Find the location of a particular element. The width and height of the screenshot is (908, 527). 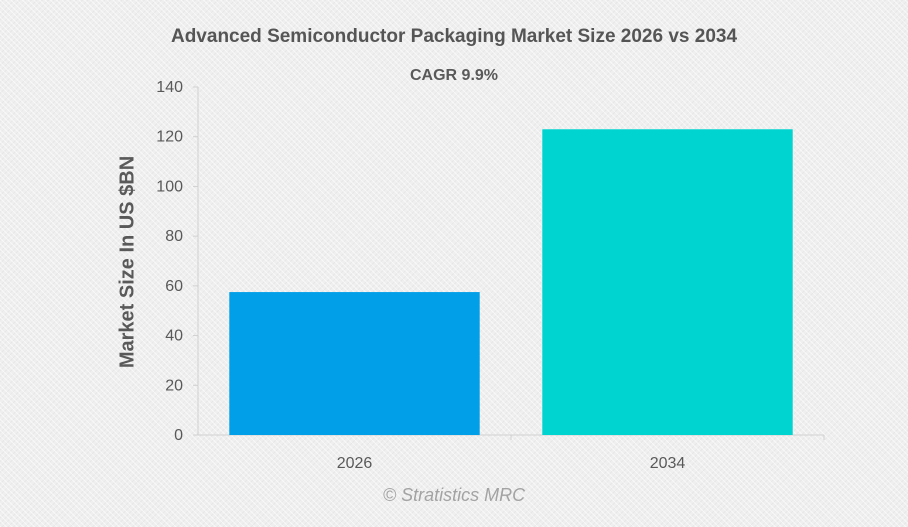

y-tick-label: 60 is located at coordinates (174, 286).